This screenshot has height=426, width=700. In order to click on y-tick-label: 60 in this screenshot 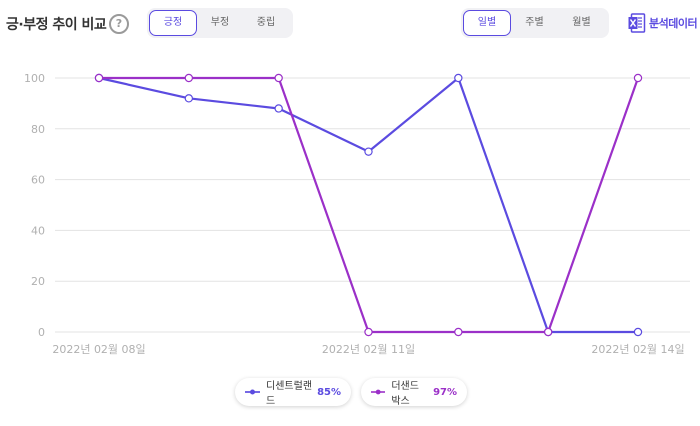, I will do `click(38, 180)`.